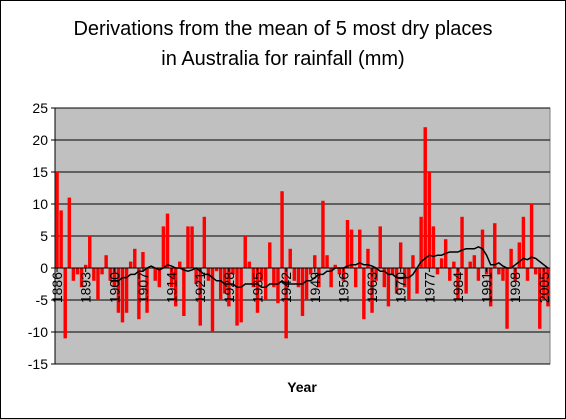  What do you see at coordinates (343, 287) in the screenshot?
I see `x-tick-label: 1956` at bounding box center [343, 287].